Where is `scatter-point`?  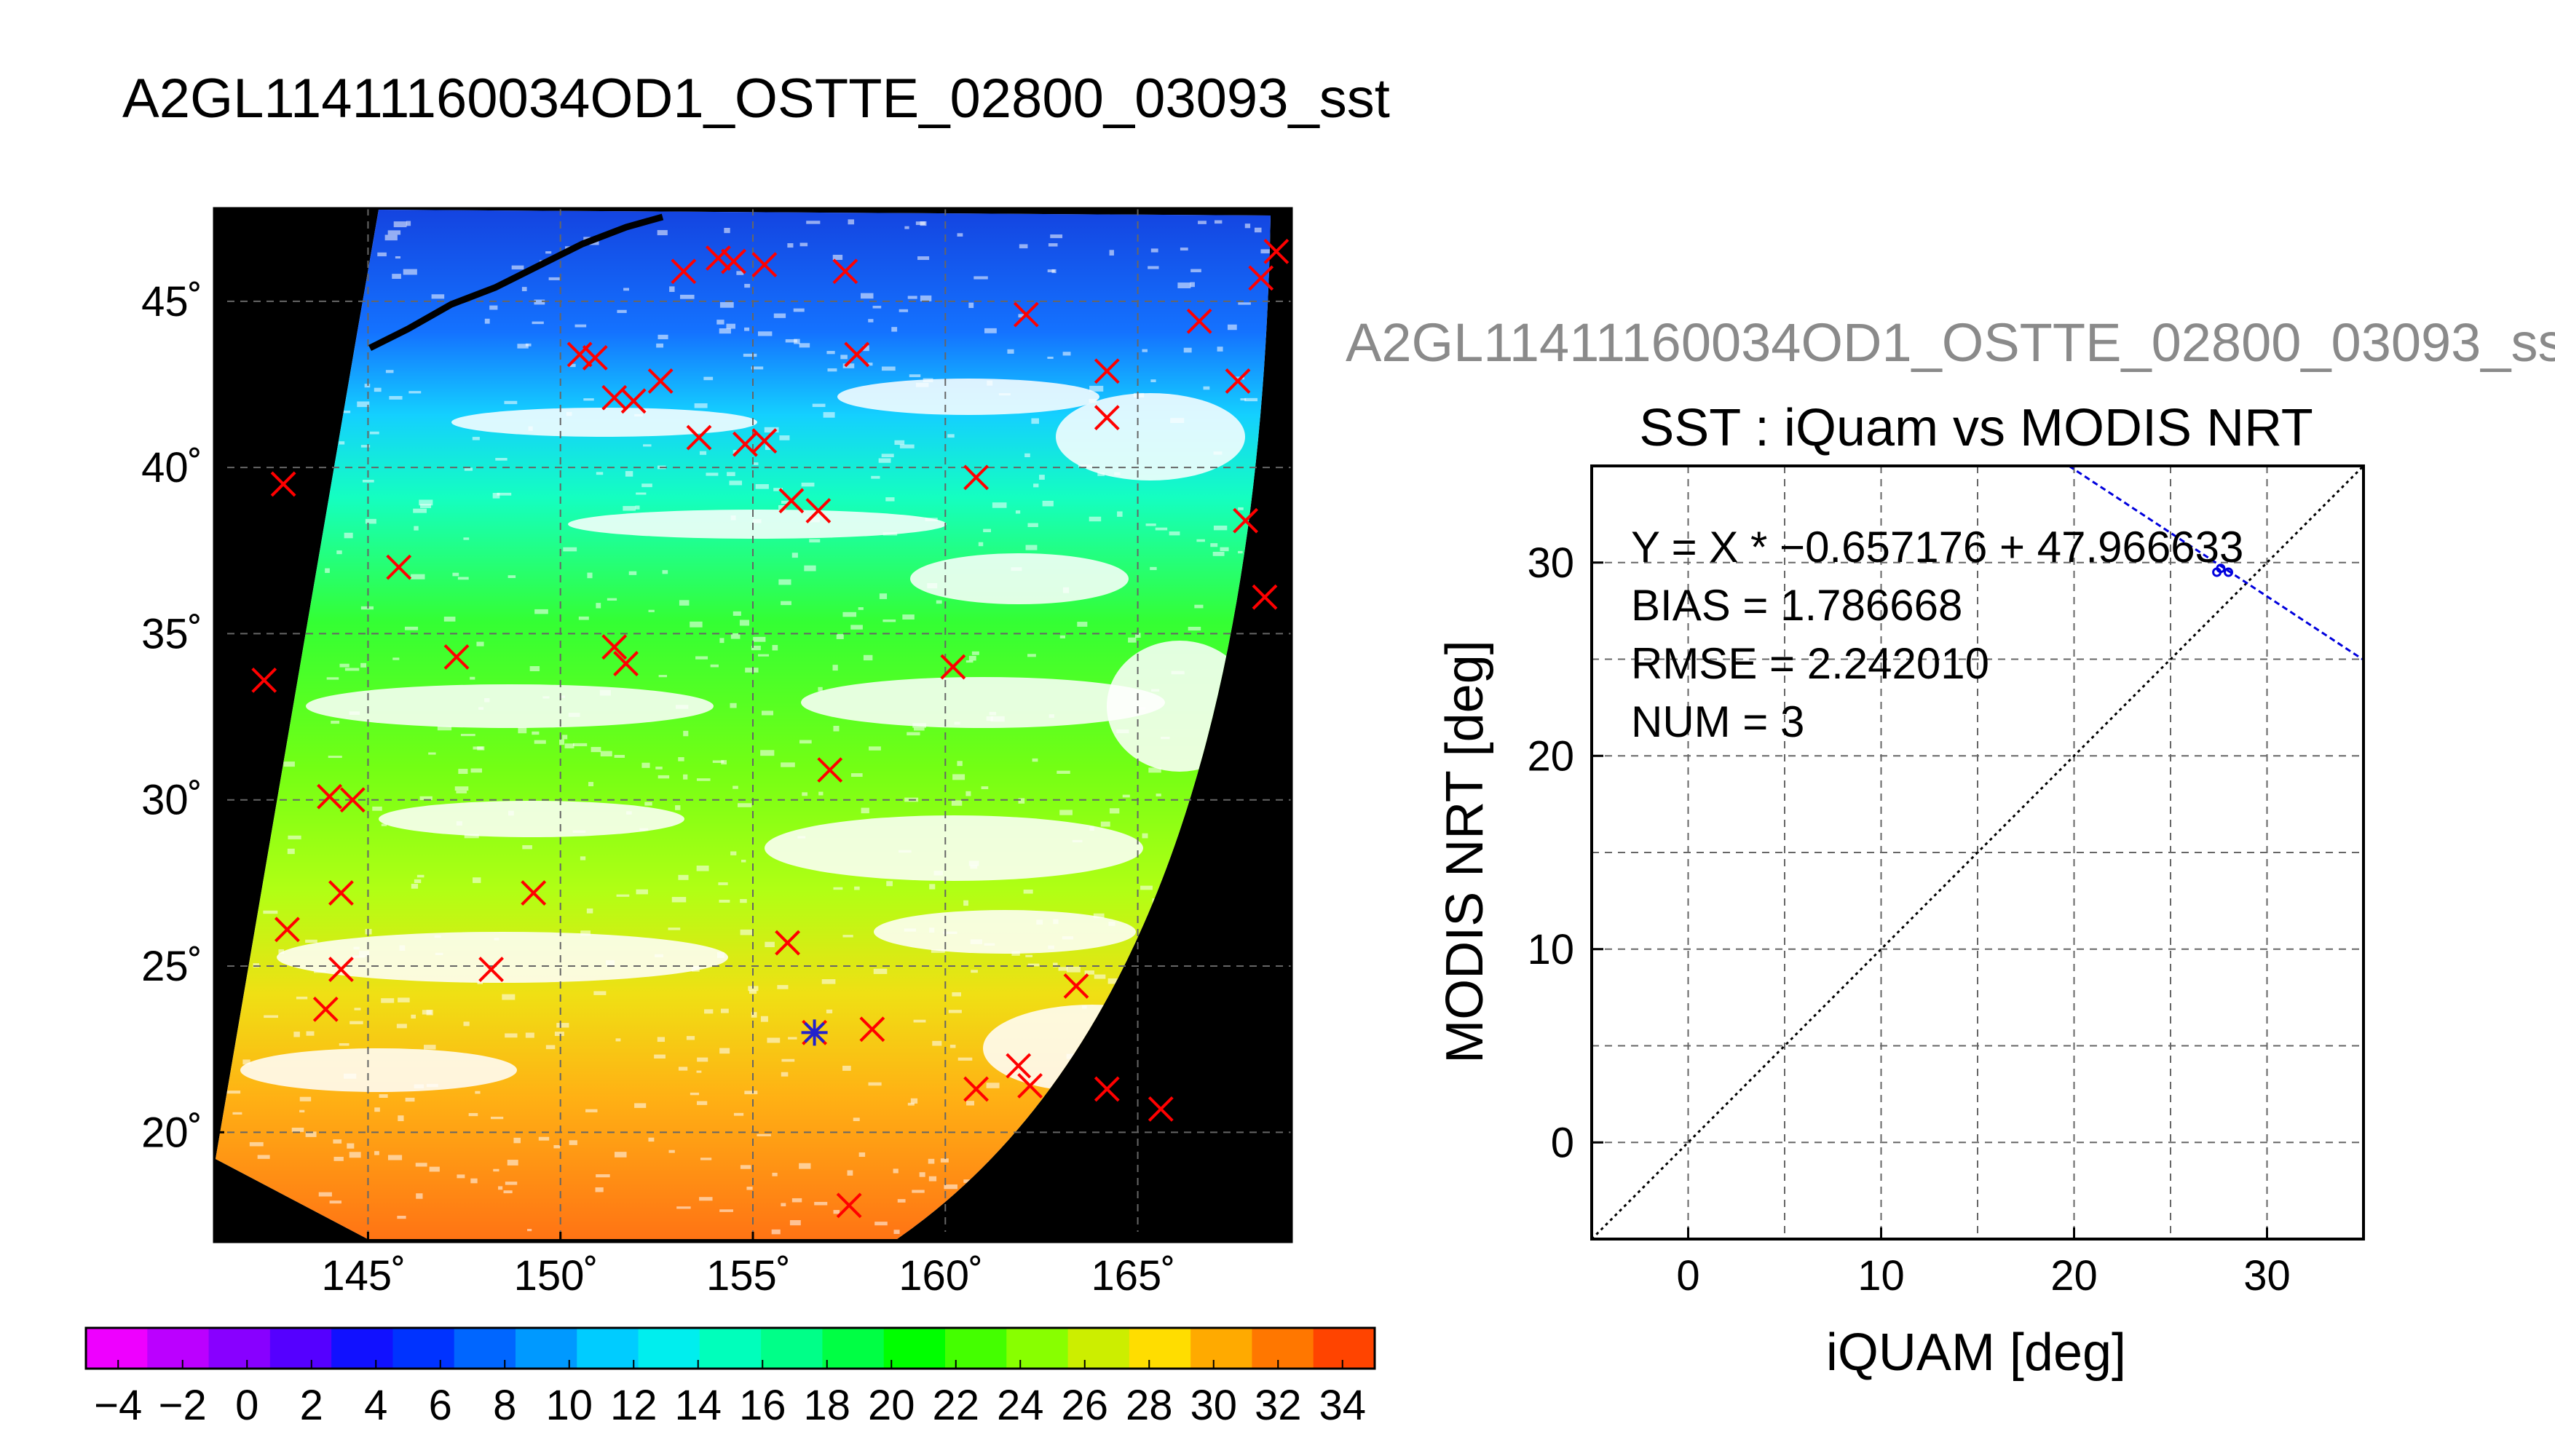 scatter-point is located at coordinates (2228, 572).